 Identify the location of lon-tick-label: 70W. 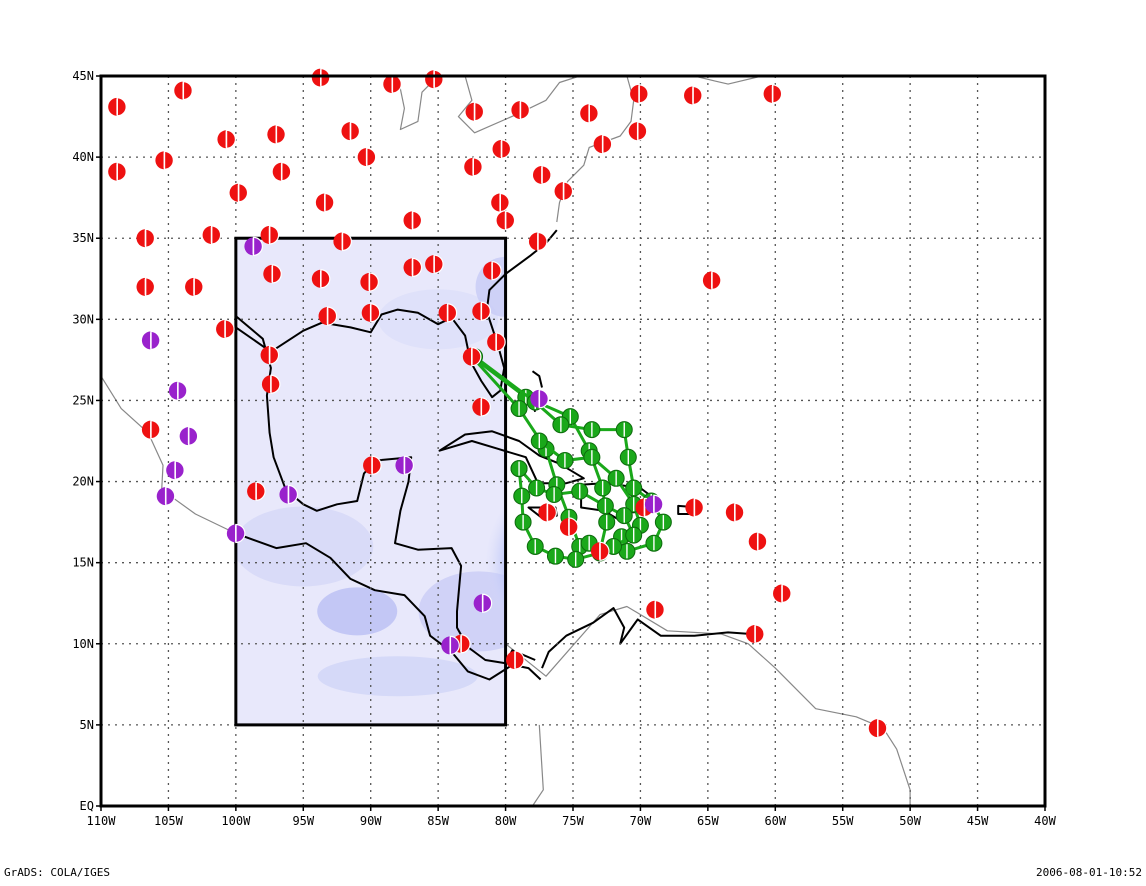
(641, 821).